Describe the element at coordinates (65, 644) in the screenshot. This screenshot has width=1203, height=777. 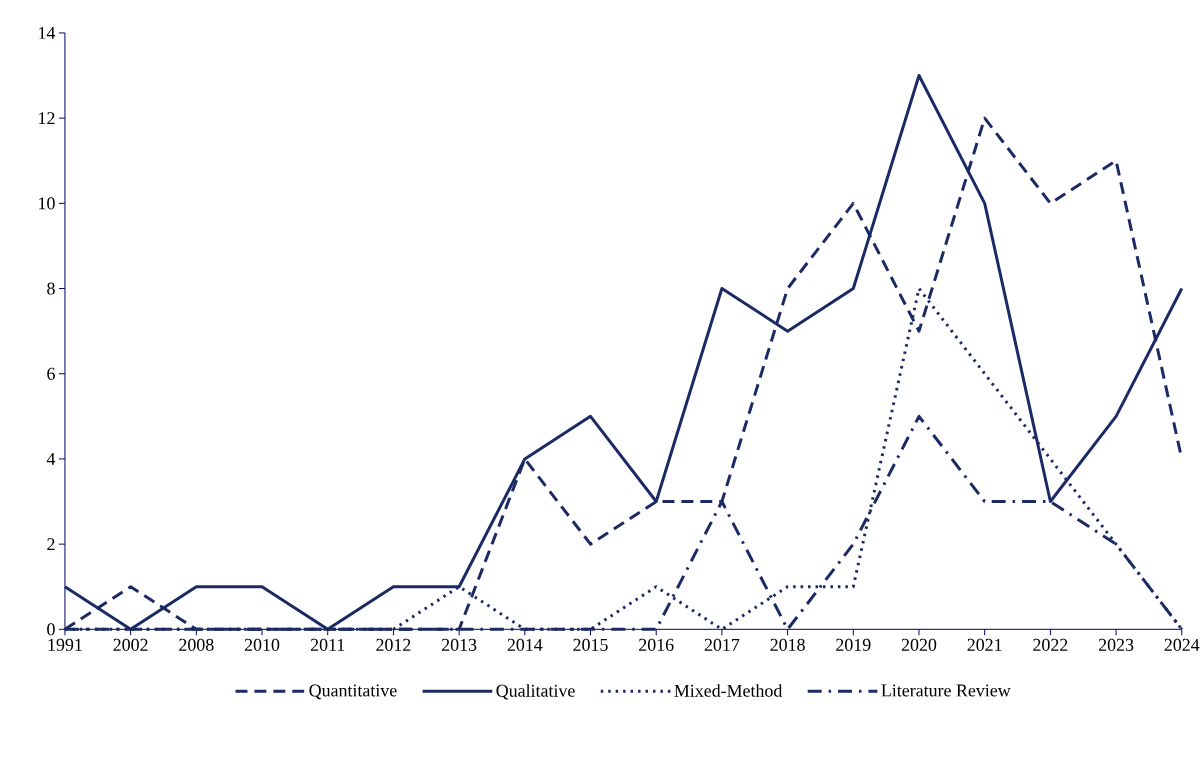
I see `x-tick-label: 1991` at that location.